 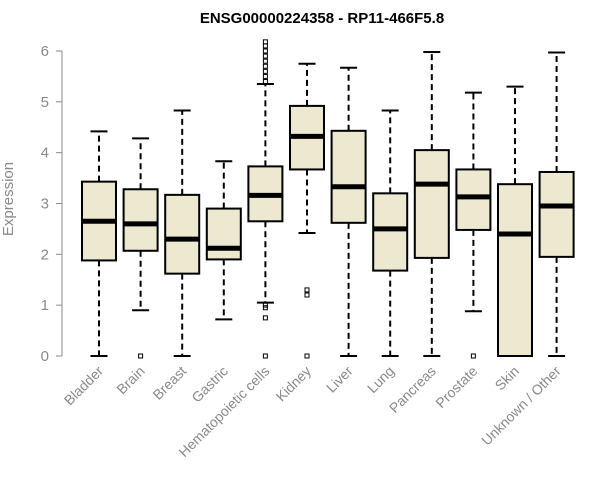 I want to click on x-tick-label: Kidney, so click(x=294, y=384).